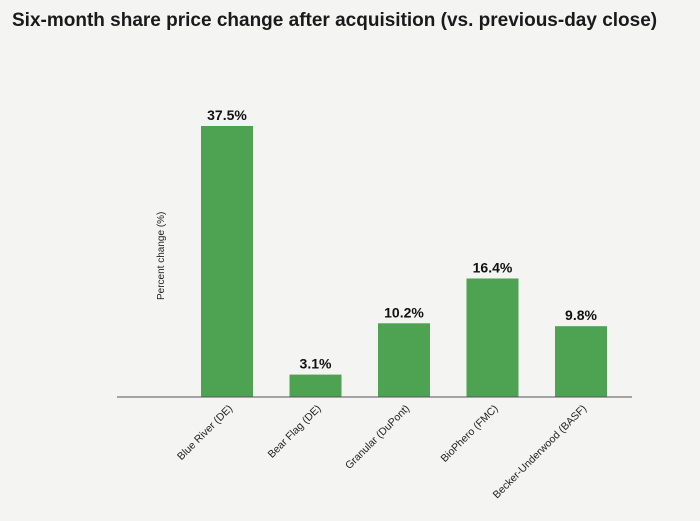  I want to click on data-label-2: 10.2%, so click(404, 312).